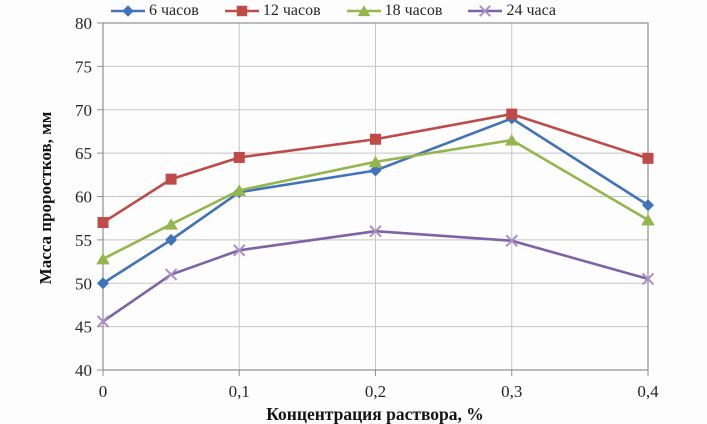 This screenshot has width=707, height=424. I want to click on svg-text: 55, so click(83, 240).